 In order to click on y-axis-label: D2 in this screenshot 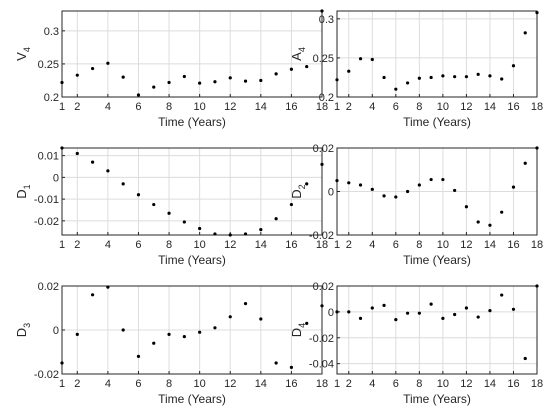, I will do `click(298, 191)`.